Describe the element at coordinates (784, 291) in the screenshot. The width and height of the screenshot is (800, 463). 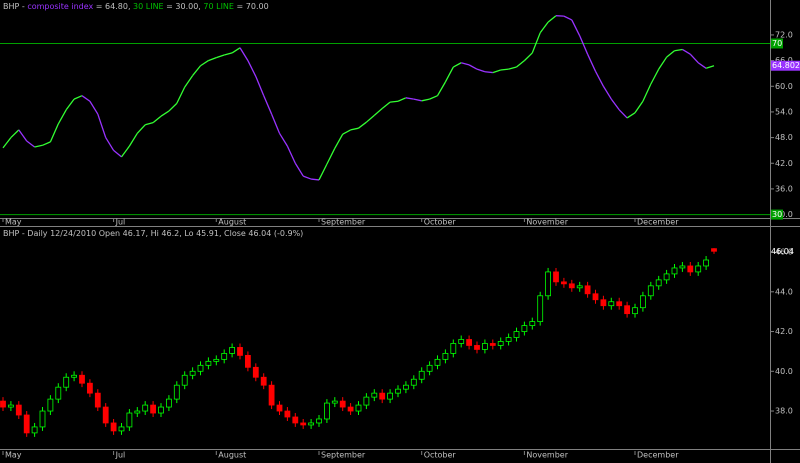
I see `y-tick-label: 44.0` at that location.